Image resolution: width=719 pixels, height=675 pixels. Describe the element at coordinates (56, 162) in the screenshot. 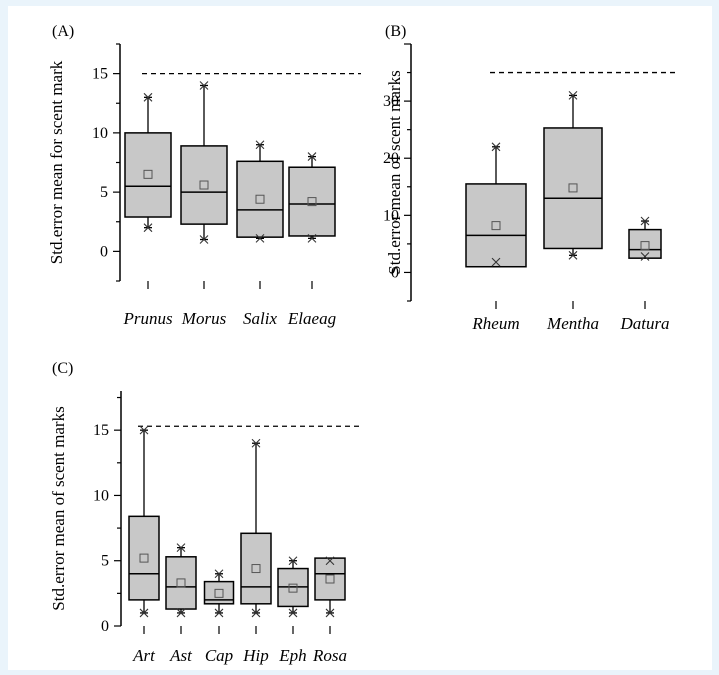

I see `y-axis-title: Std.error mean for scent mark` at that location.